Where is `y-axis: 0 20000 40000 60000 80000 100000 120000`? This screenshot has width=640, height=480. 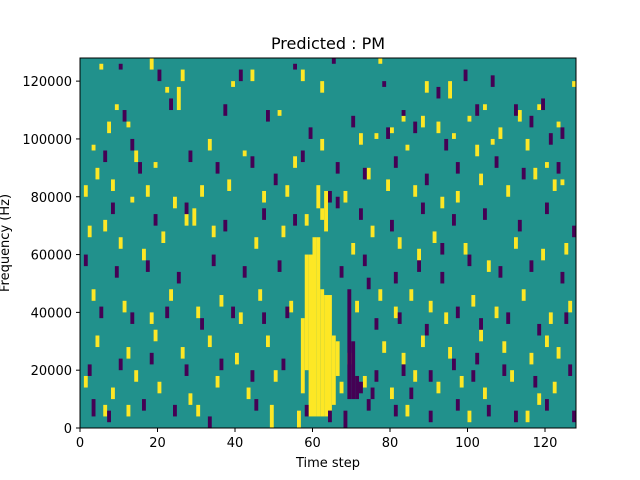 y-axis: 0 20000 40000 60000 80000 100000 120000 is located at coordinates (51, 256).